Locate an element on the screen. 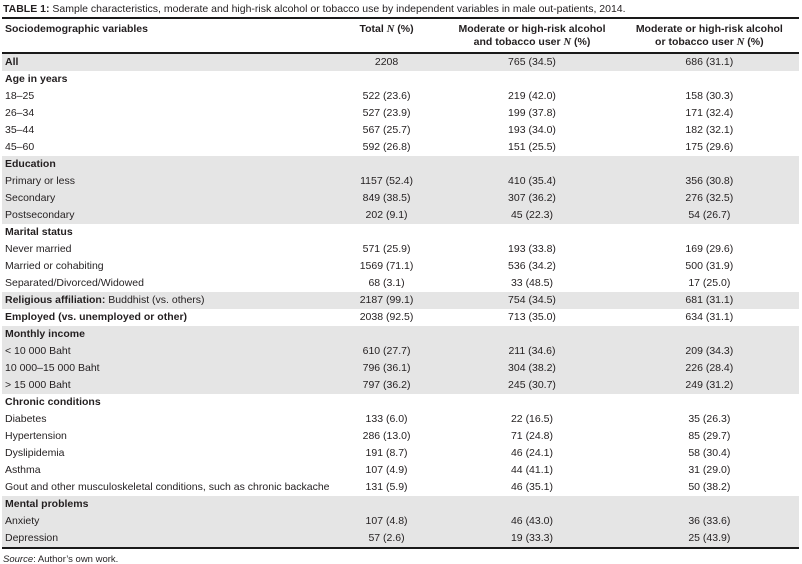 The image size is (802, 564). row-label: All is located at coordinates (165, 62).